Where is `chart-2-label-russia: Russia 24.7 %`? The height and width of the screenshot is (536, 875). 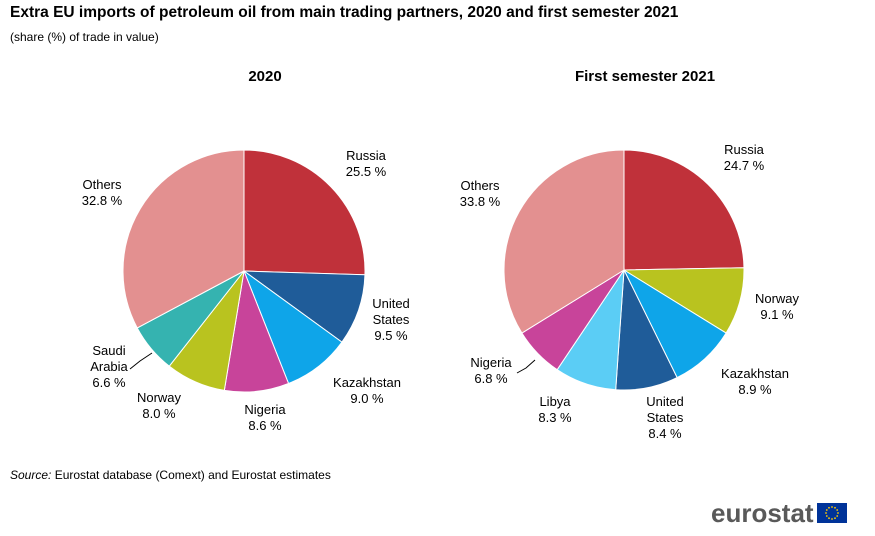 chart-2-label-russia: Russia 24.7 % is located at coordinates (744, 157).